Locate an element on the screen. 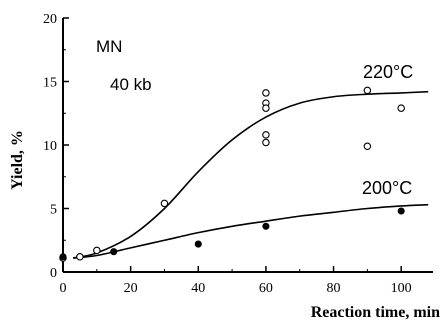 This screenshot has height=324, width=443. x-tick-label: 20 is located at coordinates (131, 288).